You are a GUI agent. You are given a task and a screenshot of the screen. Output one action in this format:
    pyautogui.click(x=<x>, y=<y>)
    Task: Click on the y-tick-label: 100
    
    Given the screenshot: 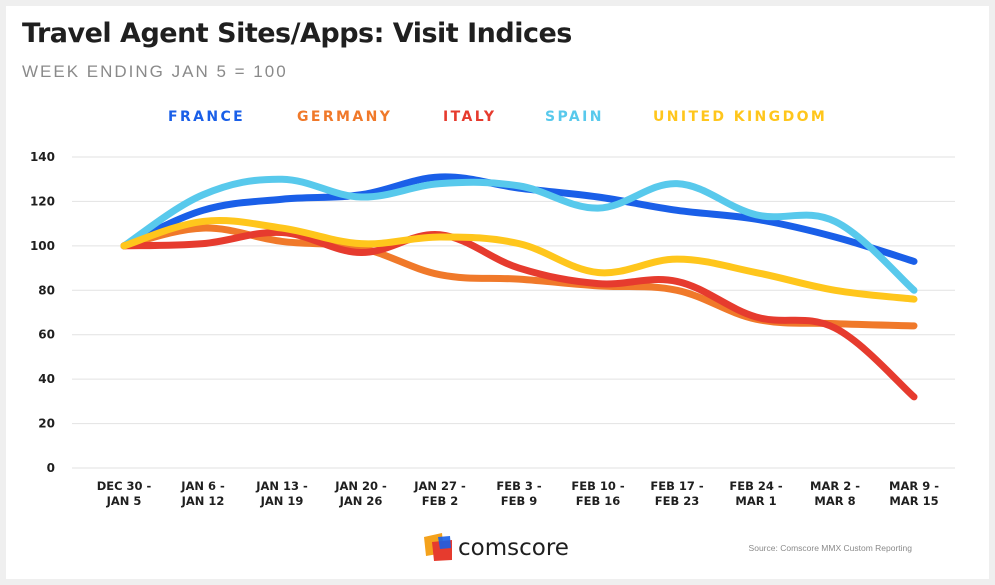 What is the action you would take?
    pyautogui.click(x=42, y=246)
    